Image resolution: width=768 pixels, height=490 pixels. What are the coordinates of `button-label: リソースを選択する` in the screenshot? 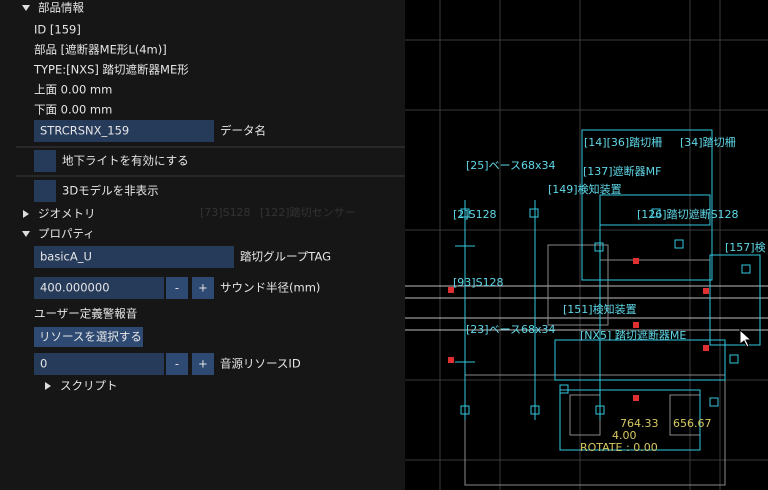 It's located at (90, 337).